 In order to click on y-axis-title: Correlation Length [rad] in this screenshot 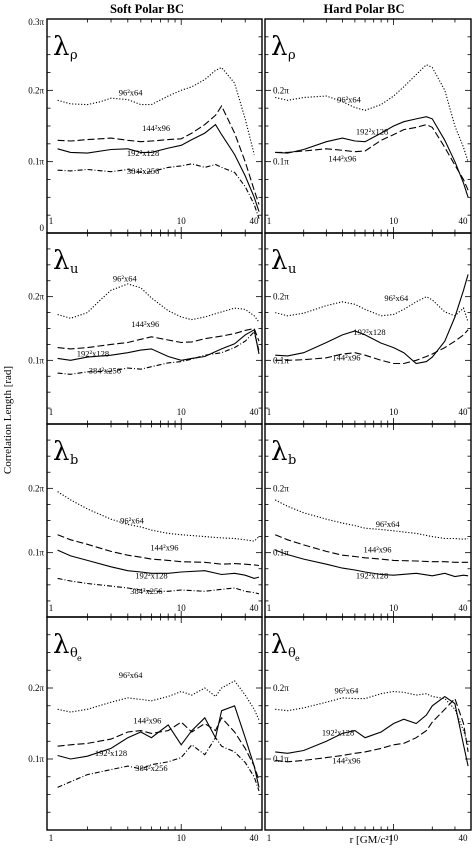, I will do `click(8, 420)`.